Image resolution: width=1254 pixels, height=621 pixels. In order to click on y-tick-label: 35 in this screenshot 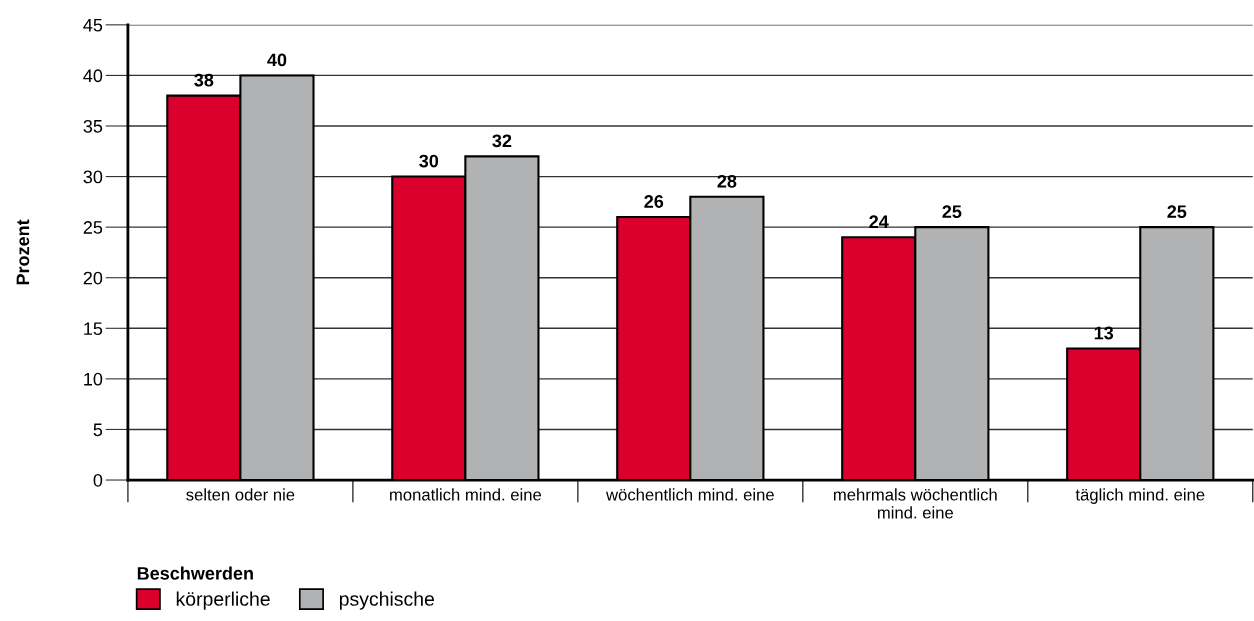, I will do `click(93, 126)`.